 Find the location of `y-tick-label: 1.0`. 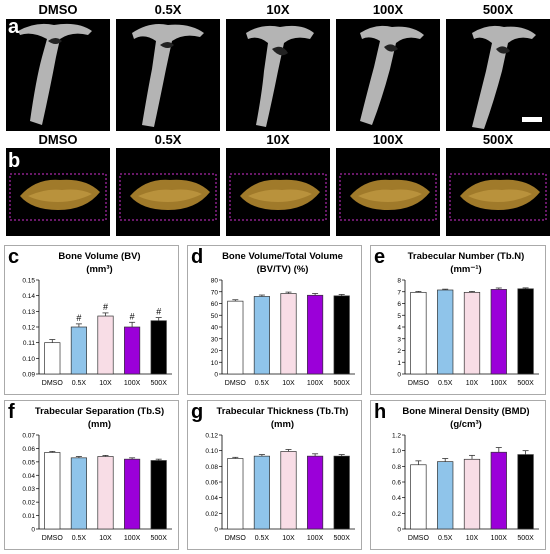

y-tick-label: 1.0 is located at coordinates (396, 451).